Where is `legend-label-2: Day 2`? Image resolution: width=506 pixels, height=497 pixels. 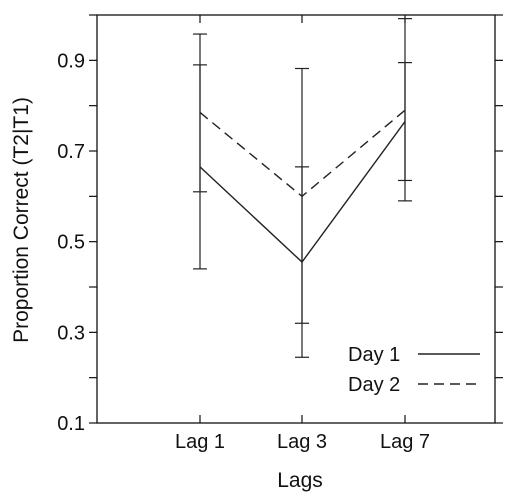 legend-label-2: Day 2 is located at coordinates (374, 385).